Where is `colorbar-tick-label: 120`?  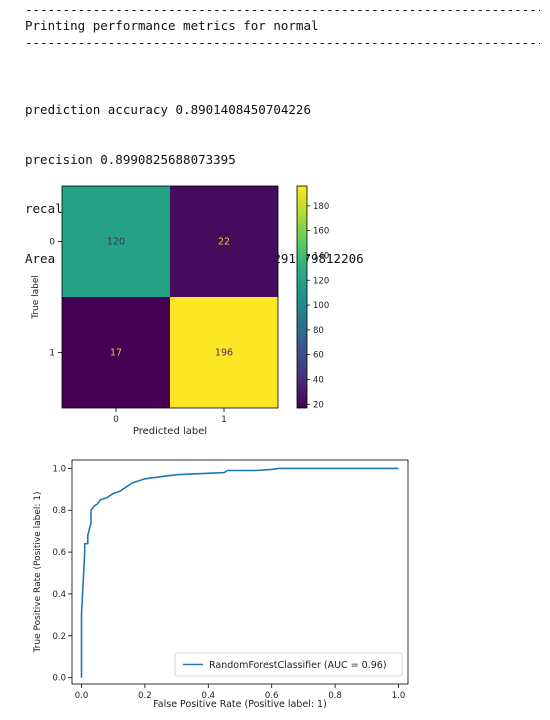
colorbar-tick-label: 120 is located at coordinates (321, 281).